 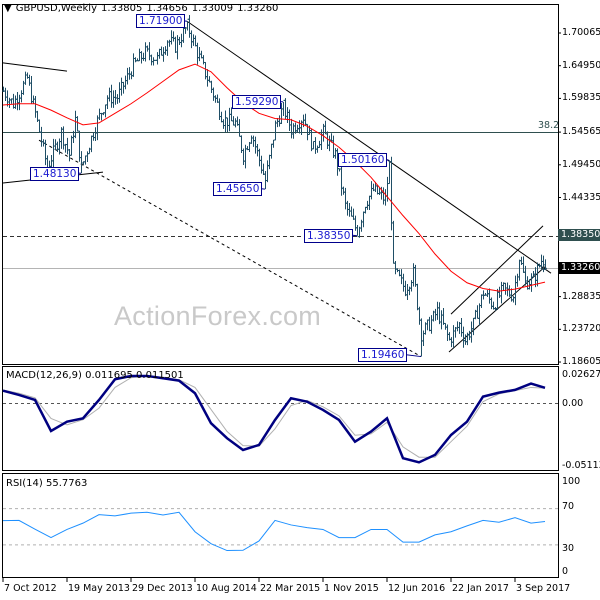 I want to click on date-axis-label: 3 Sep 2017, so click(x=543, y=588).